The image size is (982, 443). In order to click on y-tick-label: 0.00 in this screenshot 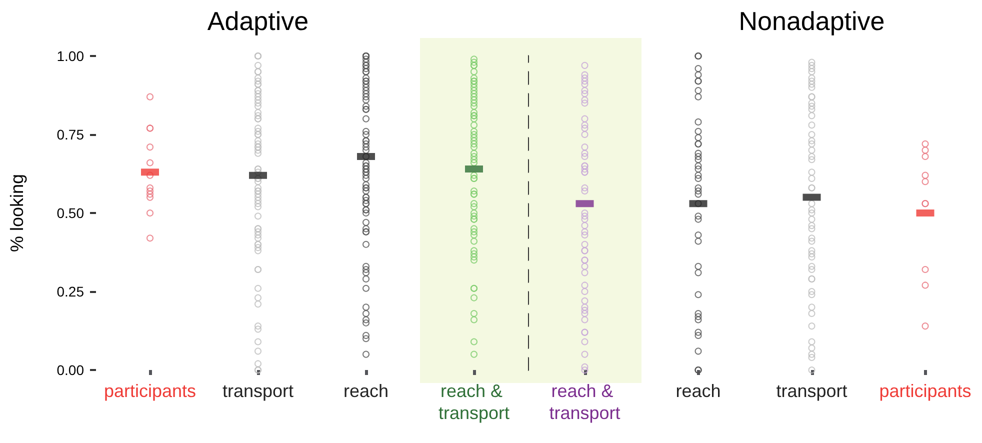, I will do `click(70, 370)`.